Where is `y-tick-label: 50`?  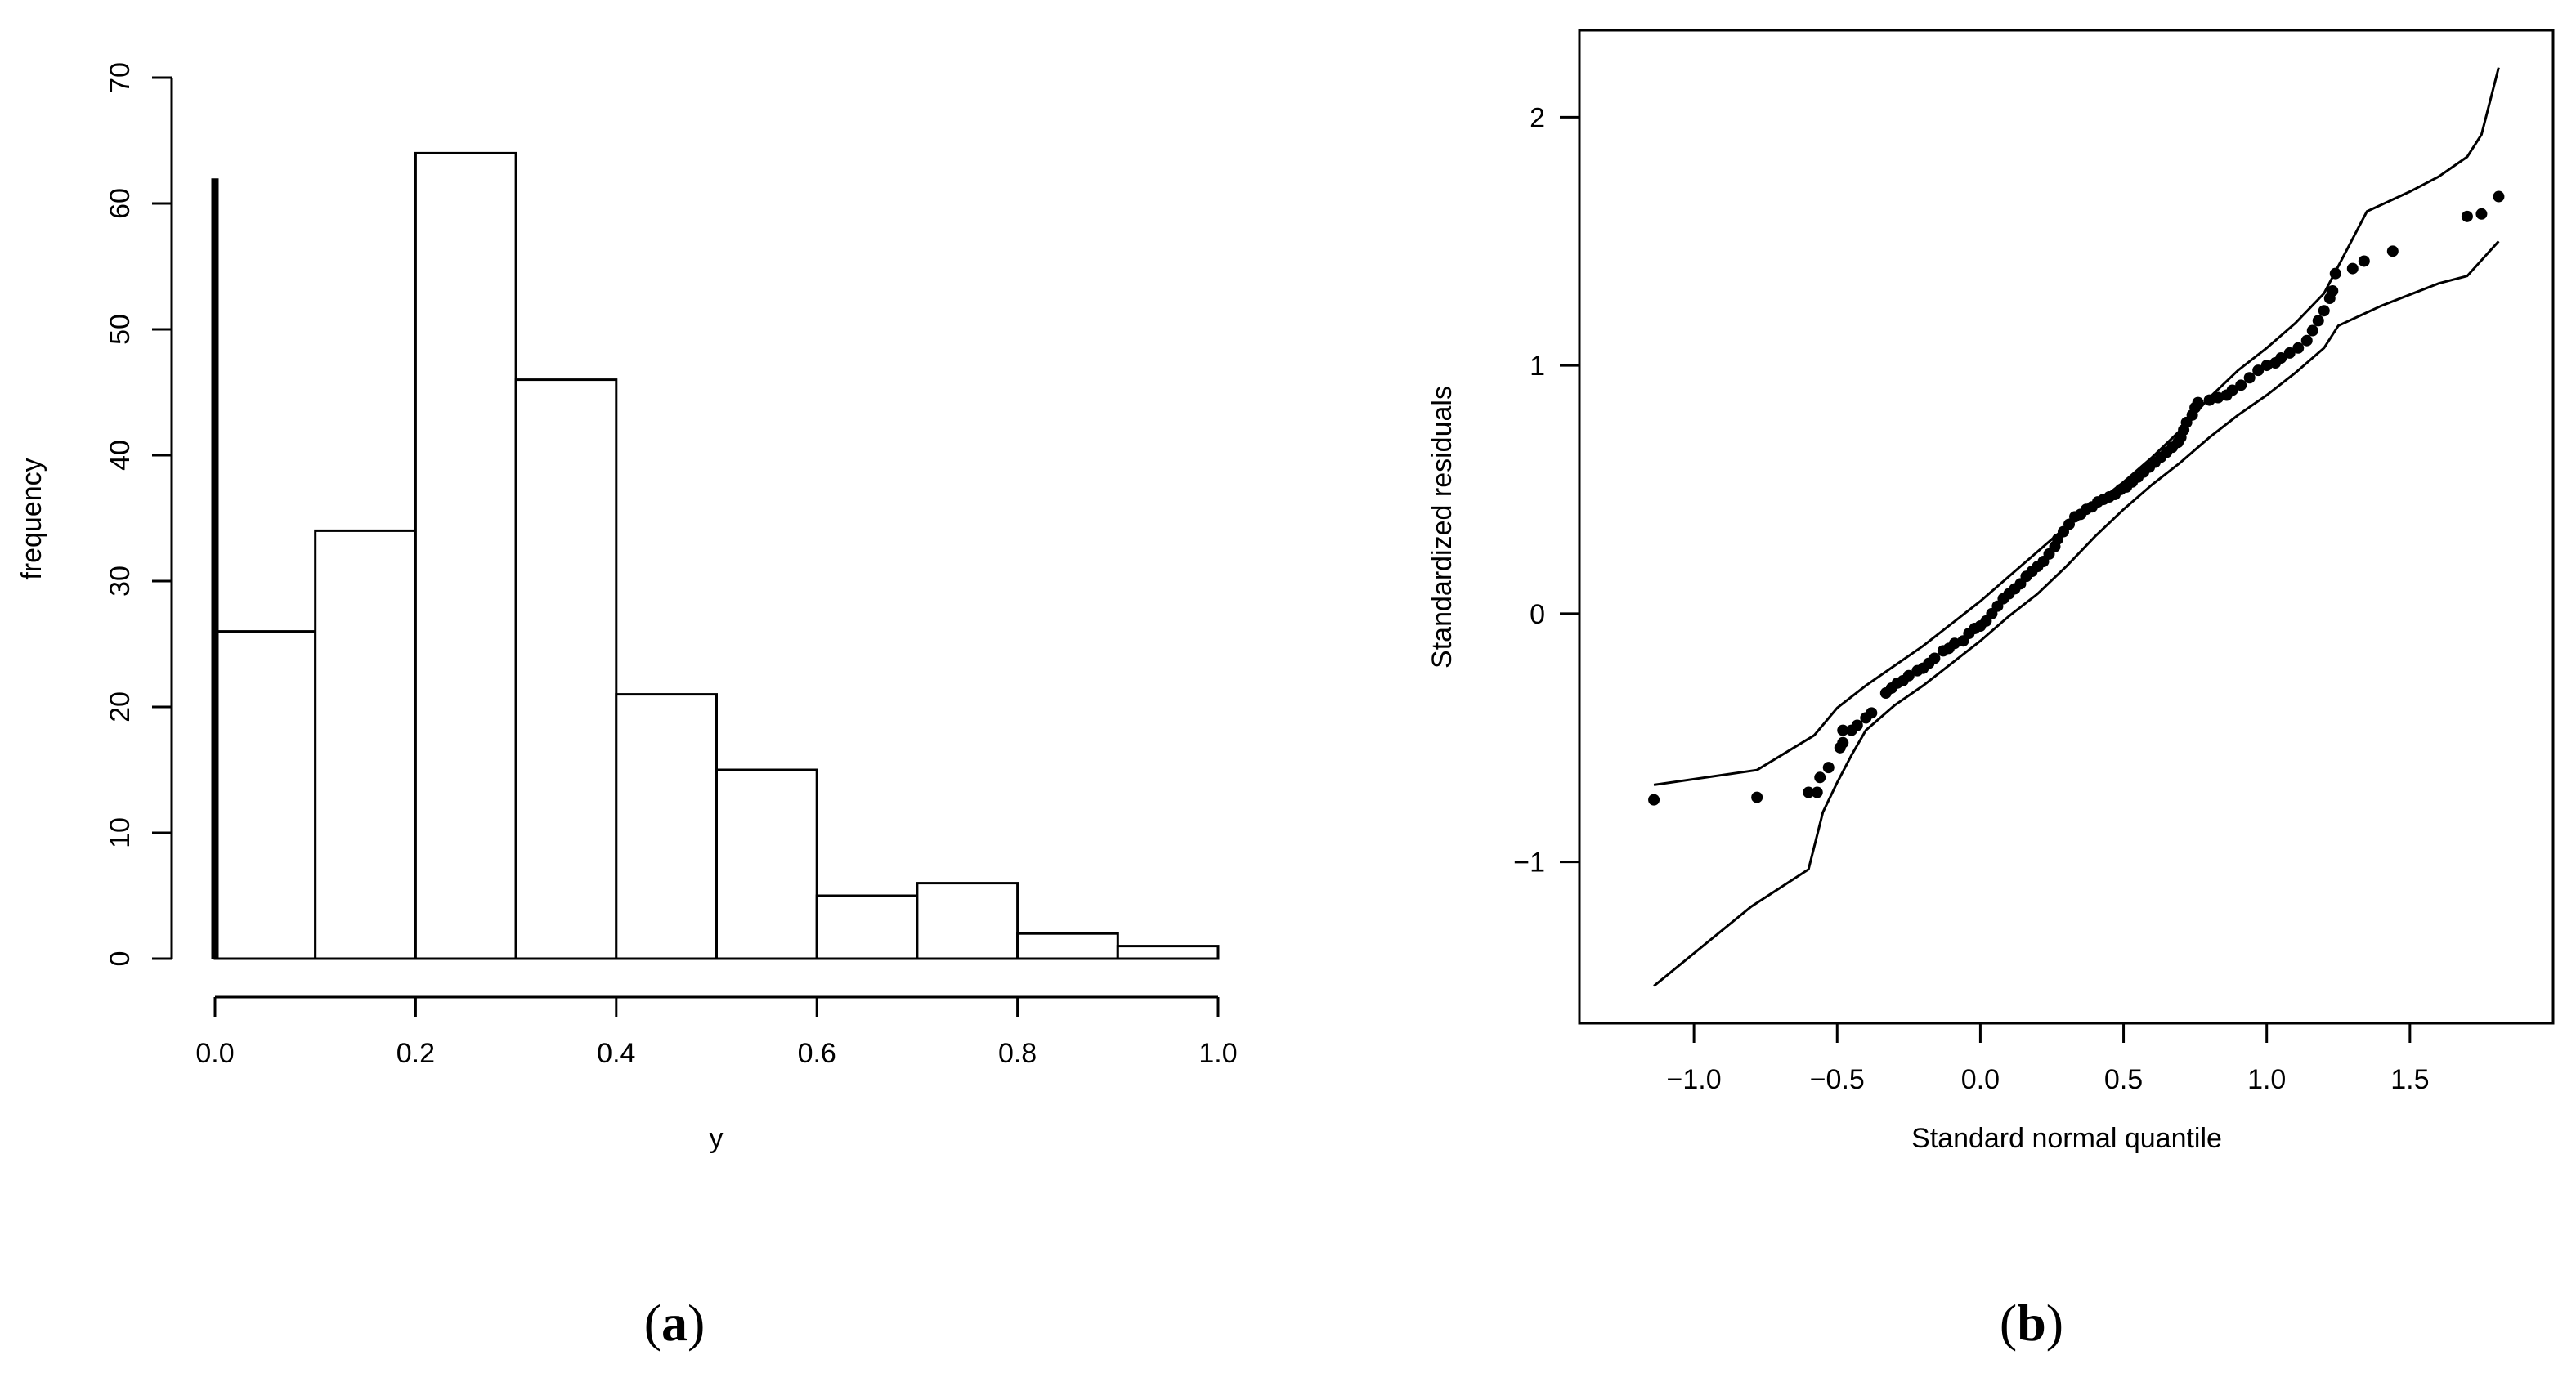
y-tick-label: 50 is located at coordinates (121, 329).